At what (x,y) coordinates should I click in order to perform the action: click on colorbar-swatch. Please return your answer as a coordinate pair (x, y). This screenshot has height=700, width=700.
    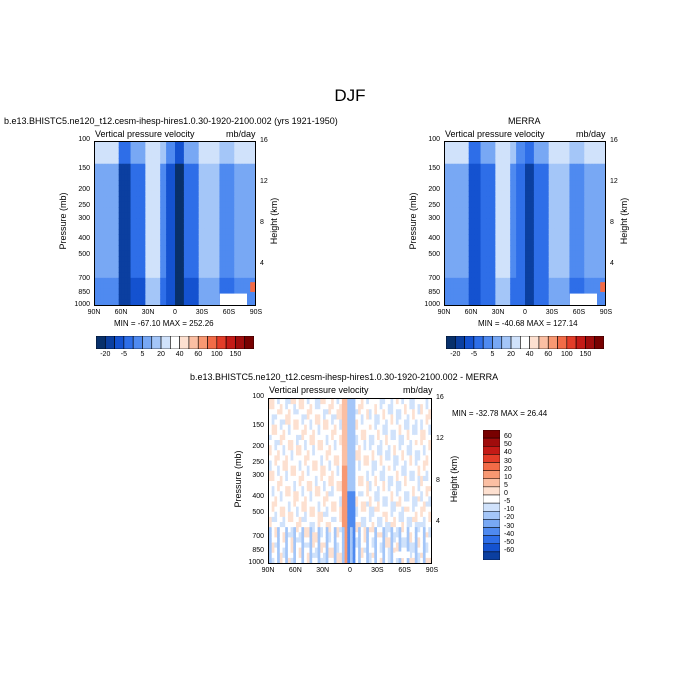
    Looking at the image, I should click on (109, 342).